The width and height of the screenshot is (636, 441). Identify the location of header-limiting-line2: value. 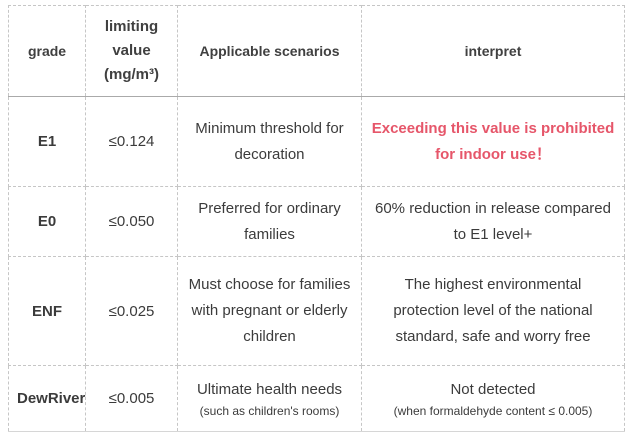
(131, 50).